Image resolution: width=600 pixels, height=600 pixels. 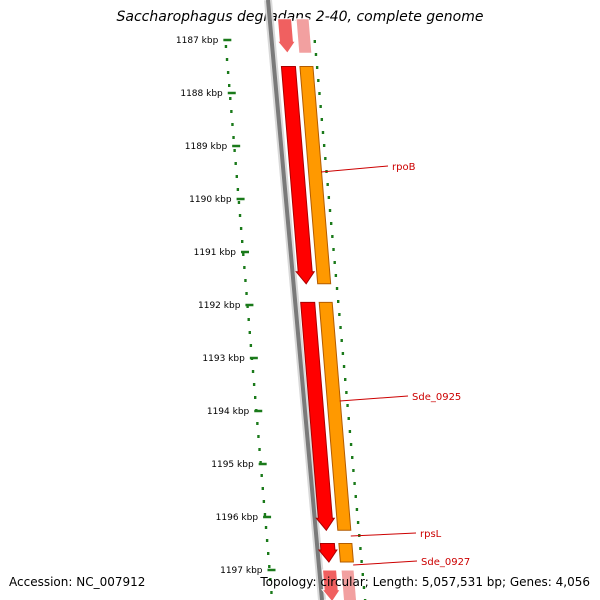 I want to click on ruler-tick-label: 1192 kbp, so click(x=219, y=306).